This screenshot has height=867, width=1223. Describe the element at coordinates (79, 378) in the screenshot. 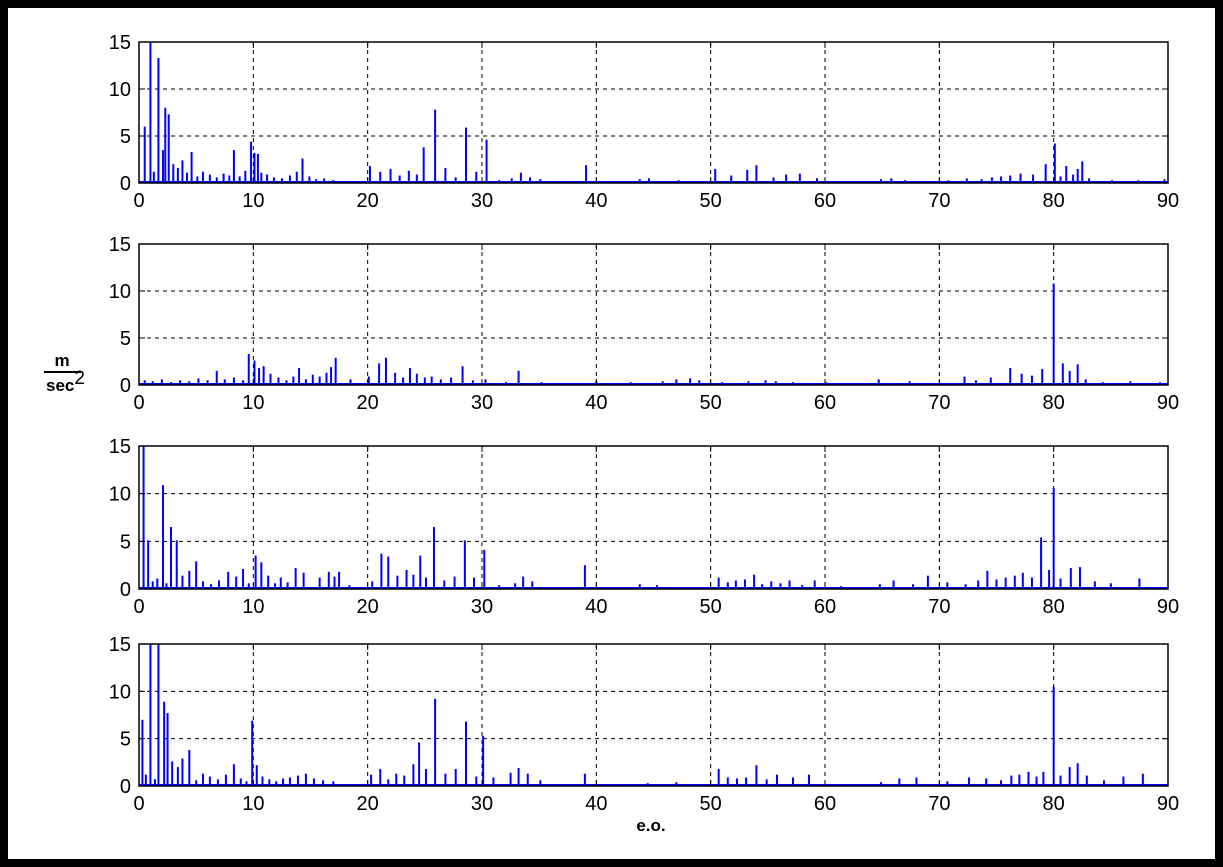

I see `ylabel-exponent: 2` at that location.